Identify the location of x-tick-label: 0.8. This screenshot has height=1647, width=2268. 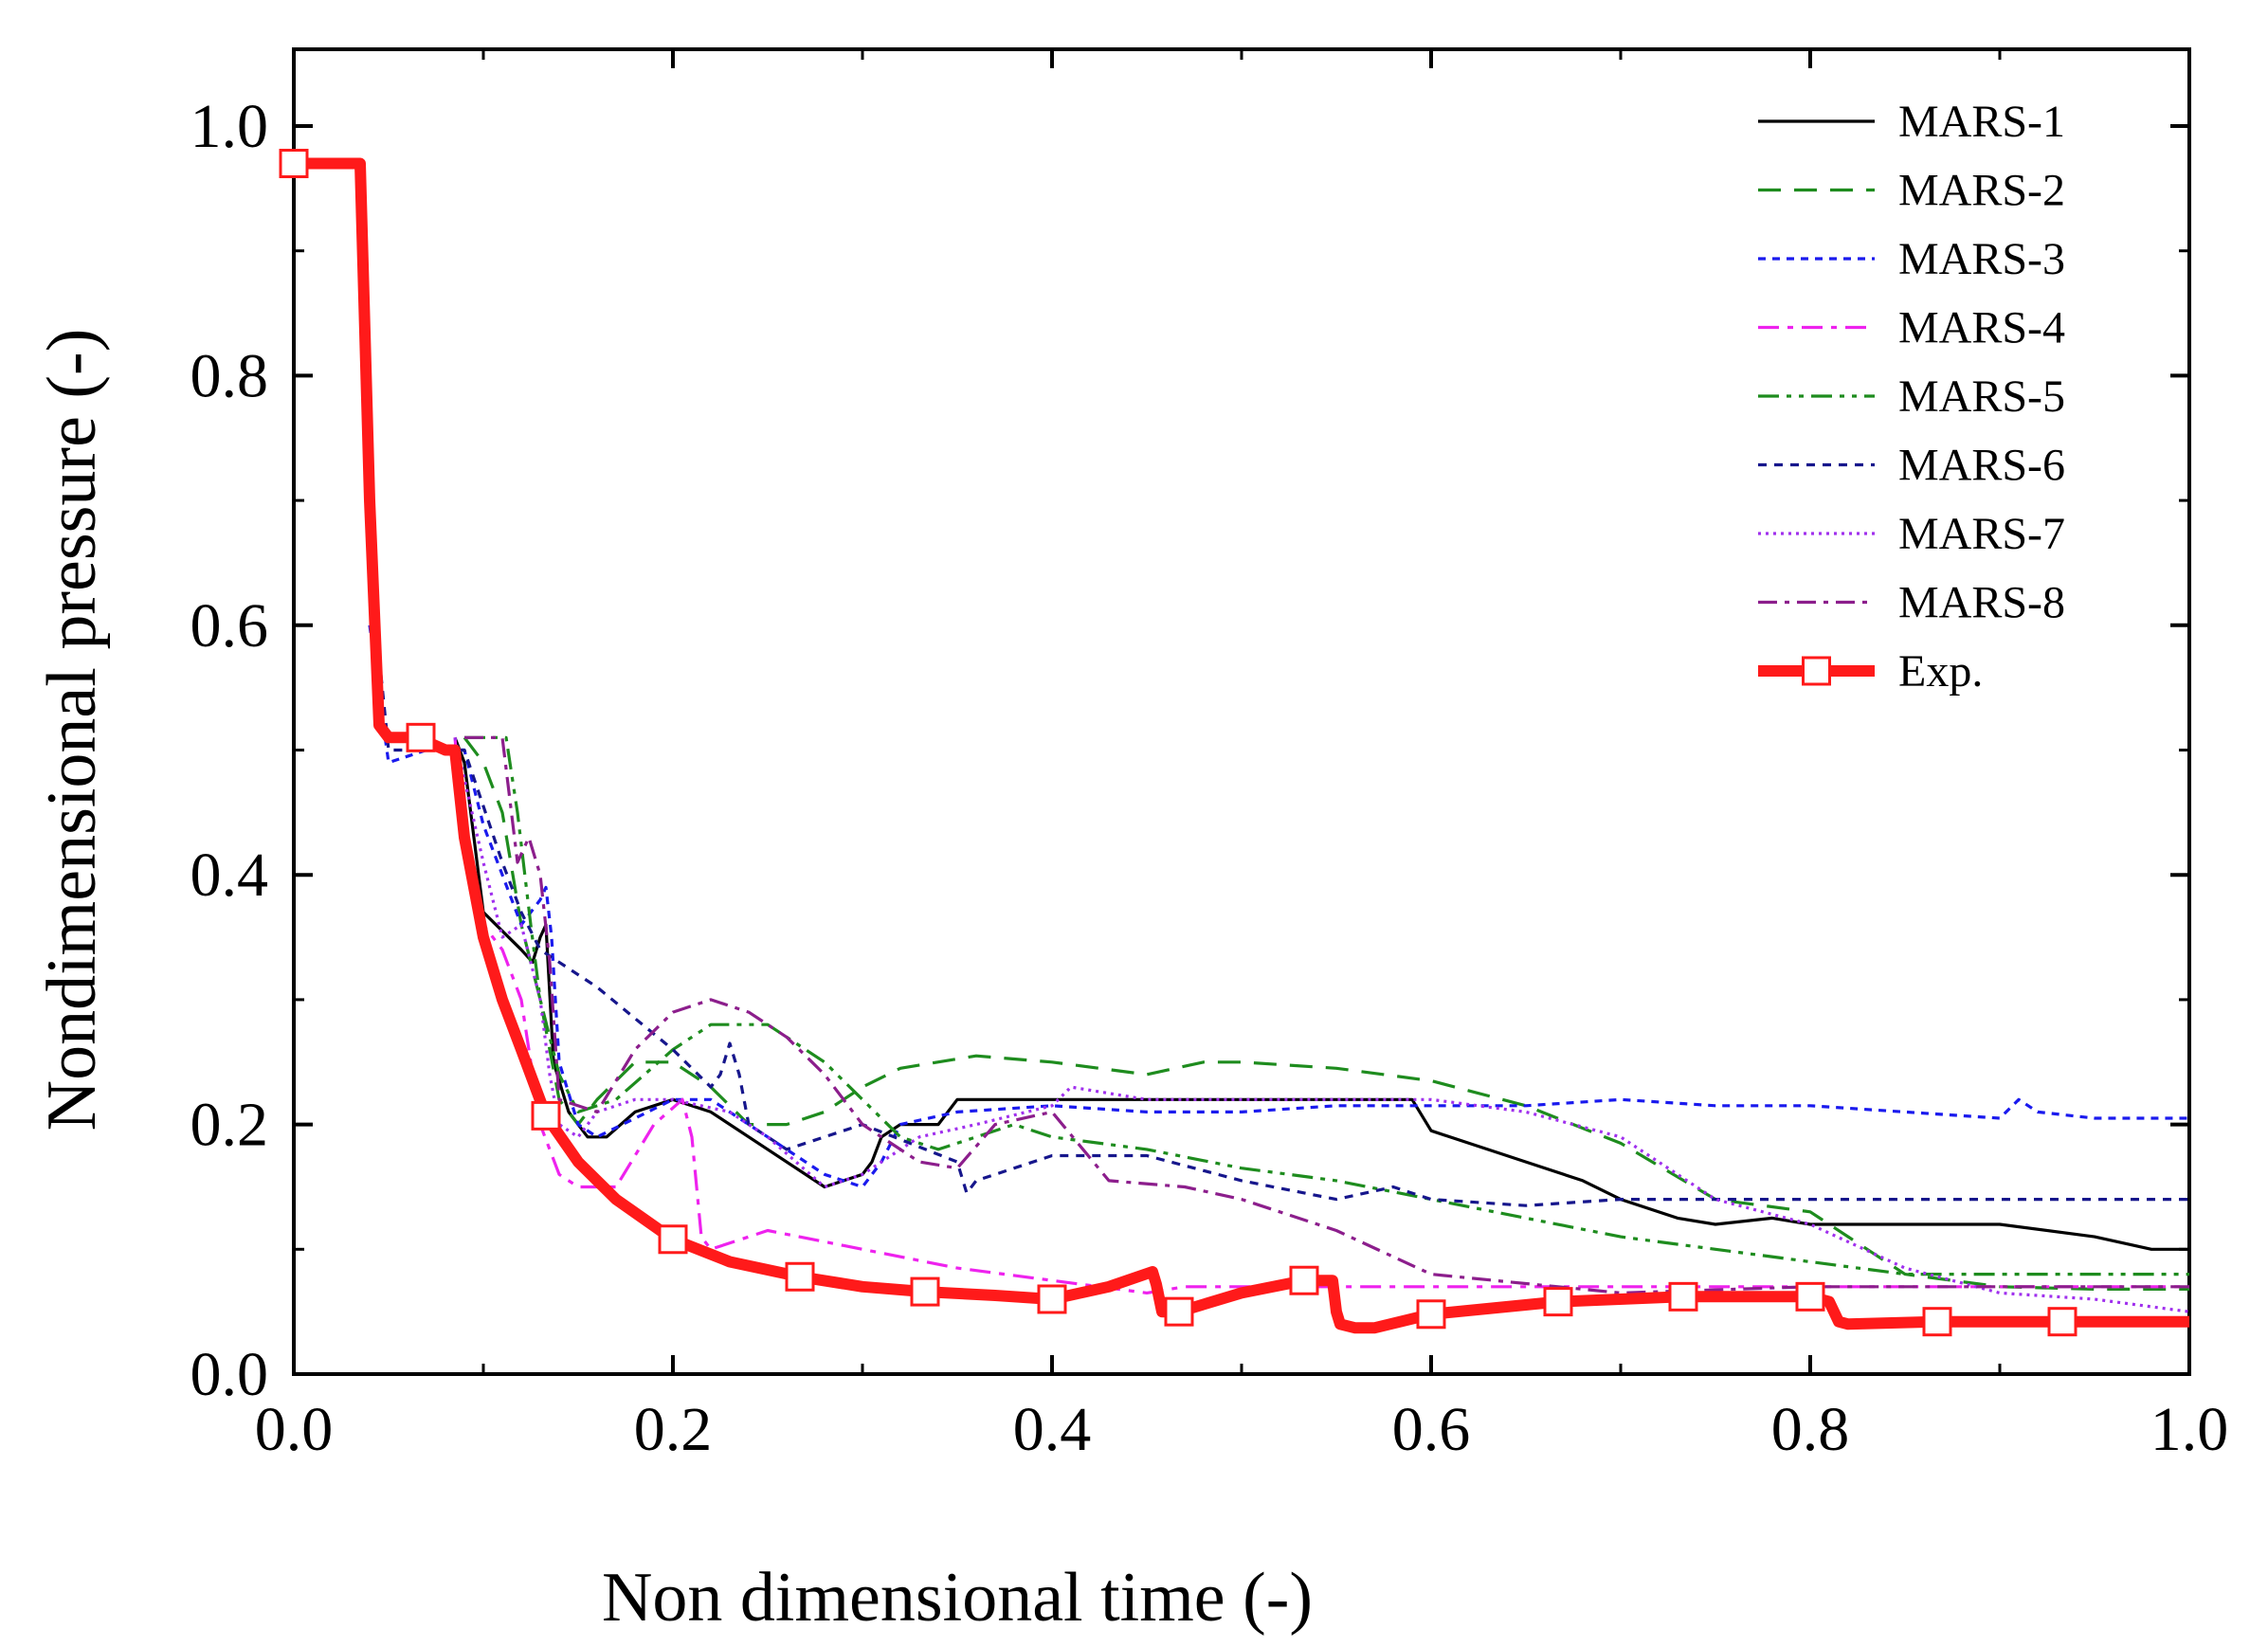
(1810, 1430).